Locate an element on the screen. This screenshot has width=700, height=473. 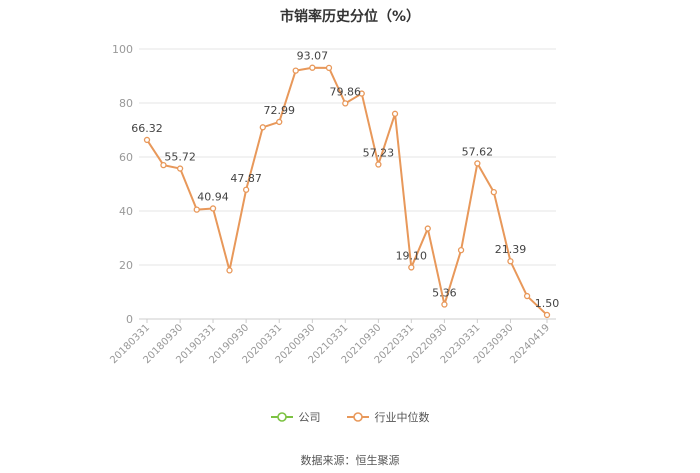
data-label: 21.39 is located at coordinates (511, 249).